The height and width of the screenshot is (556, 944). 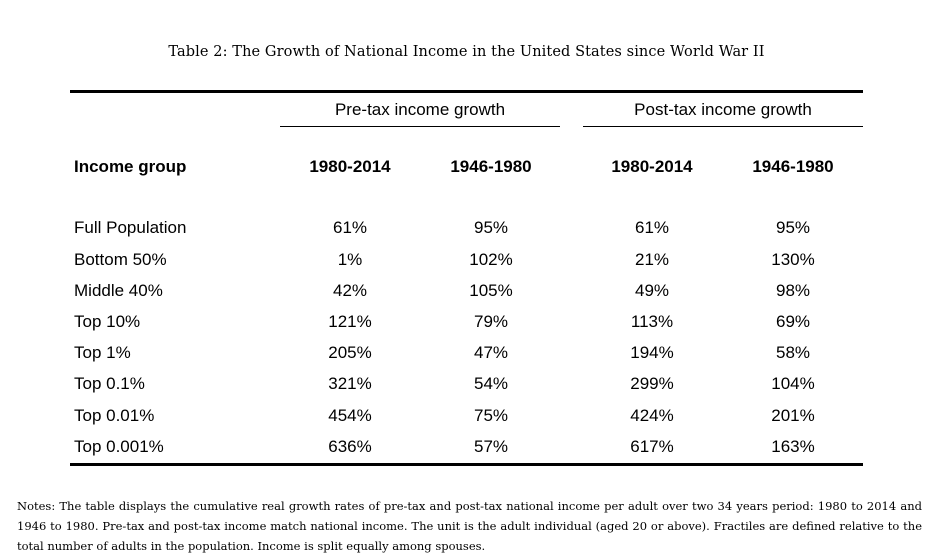 I want to click on row-label: Top 0.001%, so click(x=119, y=446).